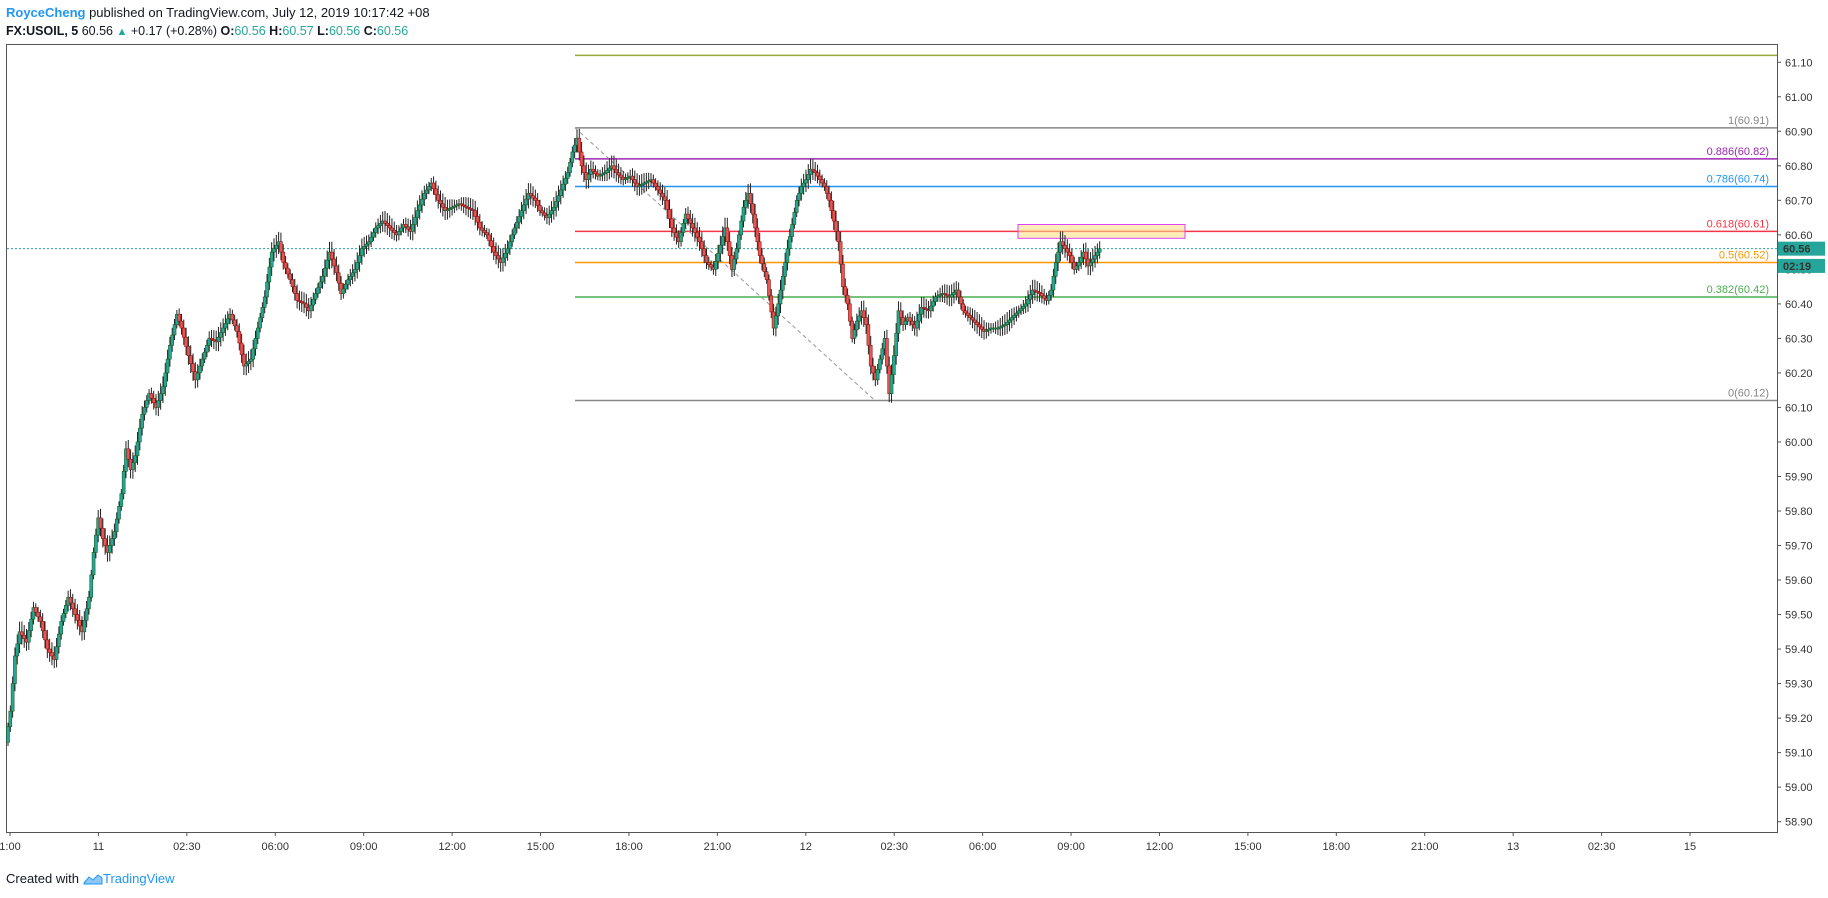 Image resolution: width=1828 pixels, height=898 pixels. What do you see at coordinates (1799, 788) in the screenshot?
I see `y-tick-label: 59.00` at bounding box center [1799, 788].